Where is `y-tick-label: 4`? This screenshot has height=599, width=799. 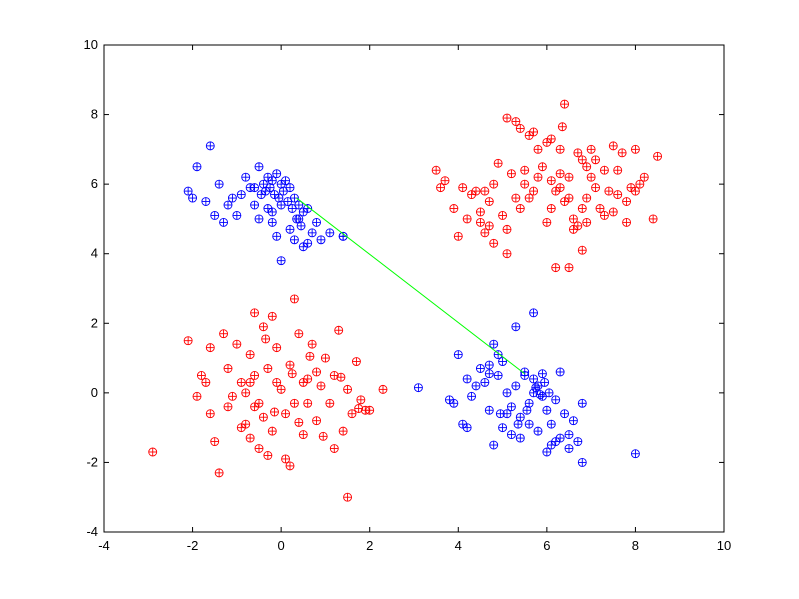
y-tick-label: 4 is located at coordinates (94, 253).